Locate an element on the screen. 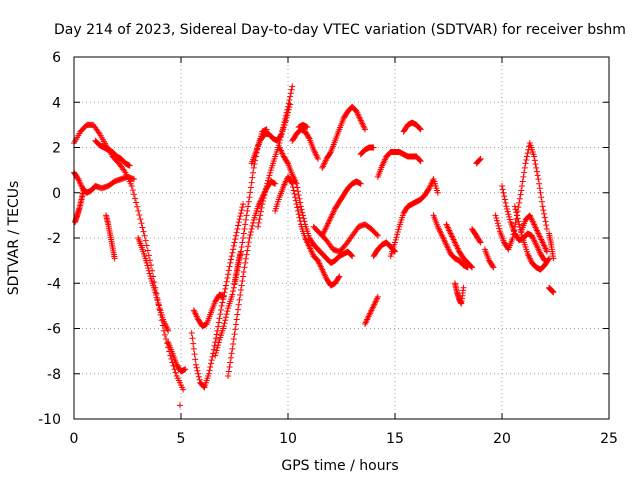 Image resolution: width=640 pixels, height=480 pixels. data-point-arc-h is located at coordinates (179, 405).